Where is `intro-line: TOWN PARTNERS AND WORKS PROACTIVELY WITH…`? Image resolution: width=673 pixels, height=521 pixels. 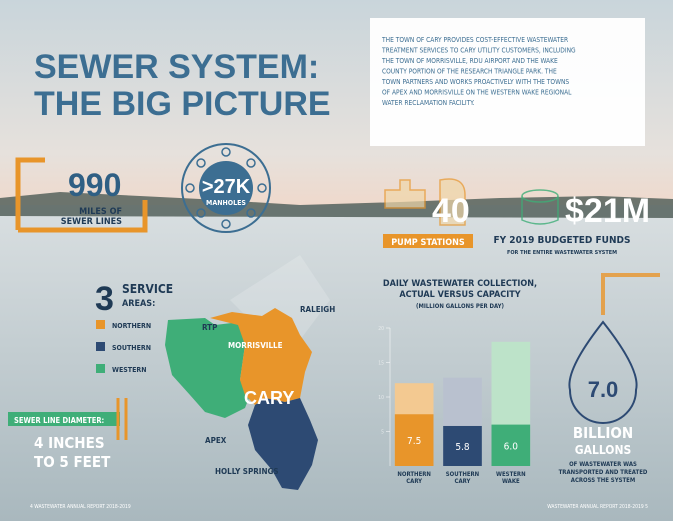 intro-line: TOWN PARTNERS AND WORKS PROACTIVELY WITH… is located at coordinates (475, 82).